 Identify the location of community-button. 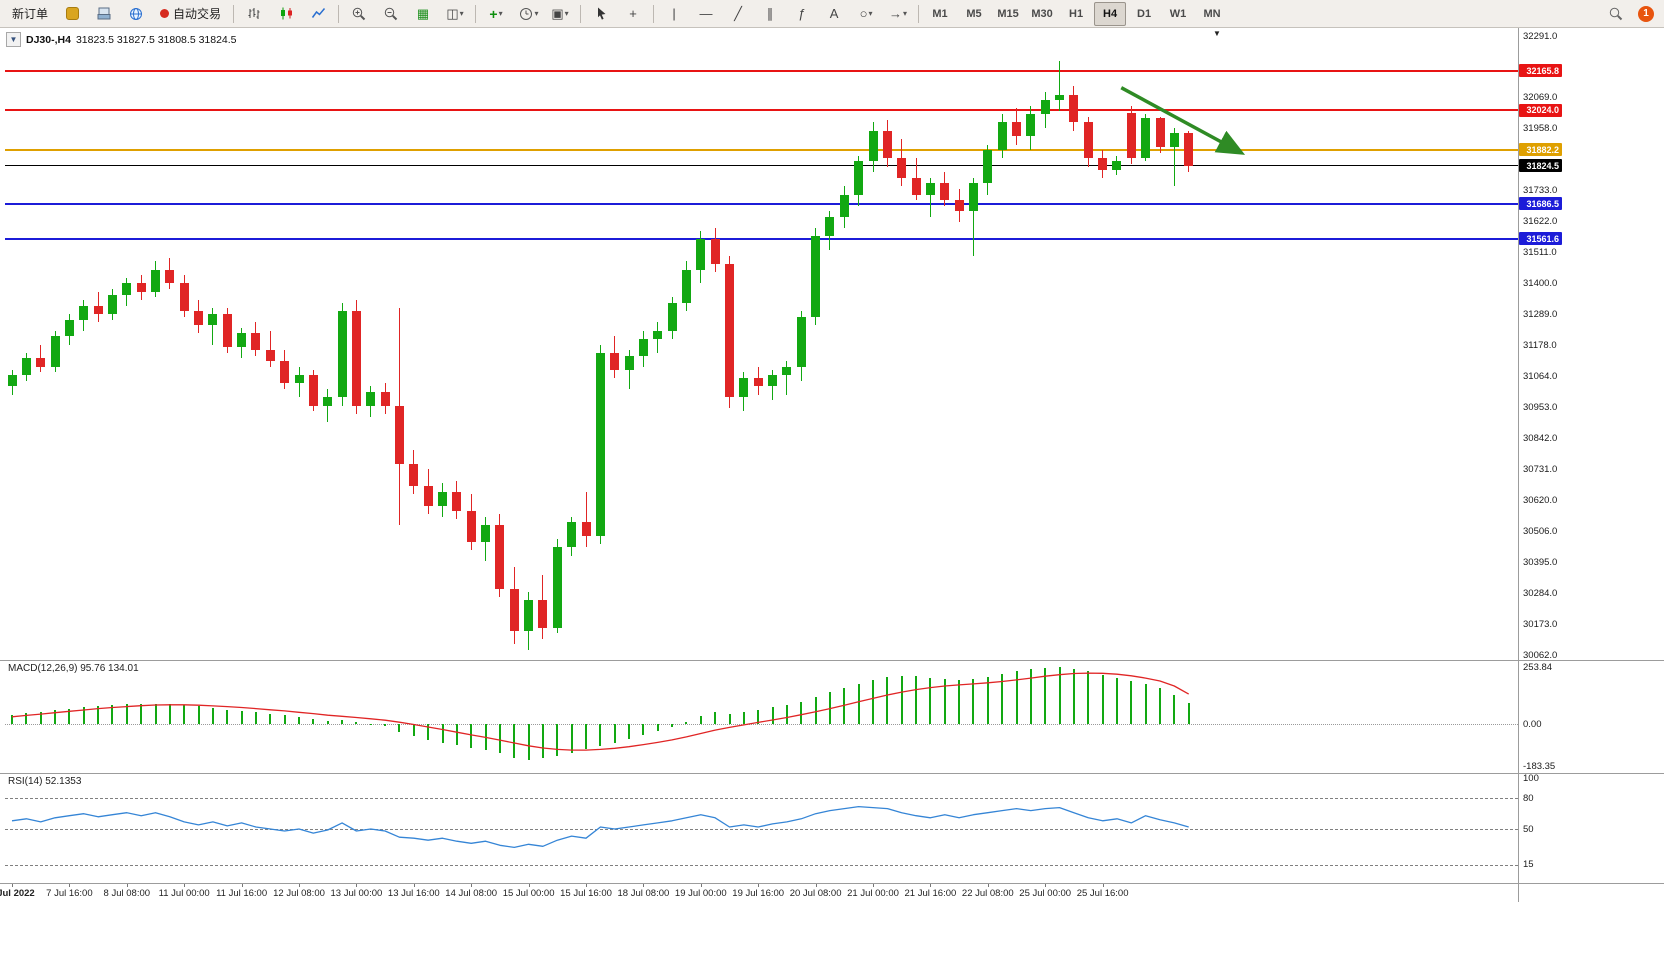
(136, 14).